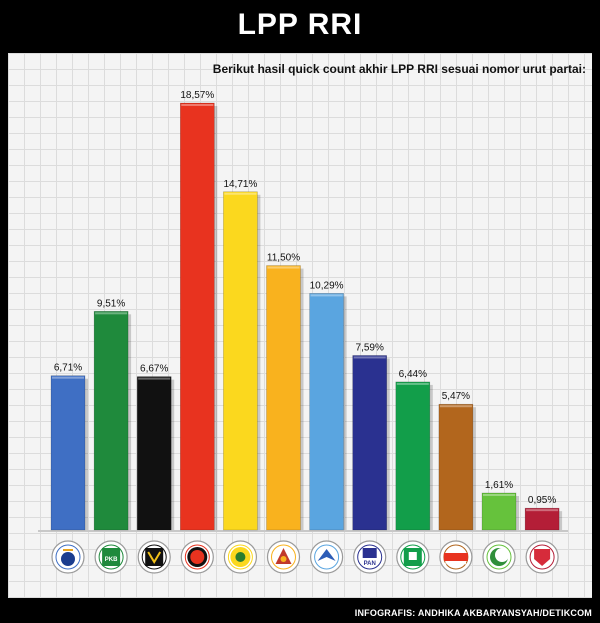  Describe the element at coordinates (283, 258) in the screenshot. I see `value-label-6: 11,50%` at that location.